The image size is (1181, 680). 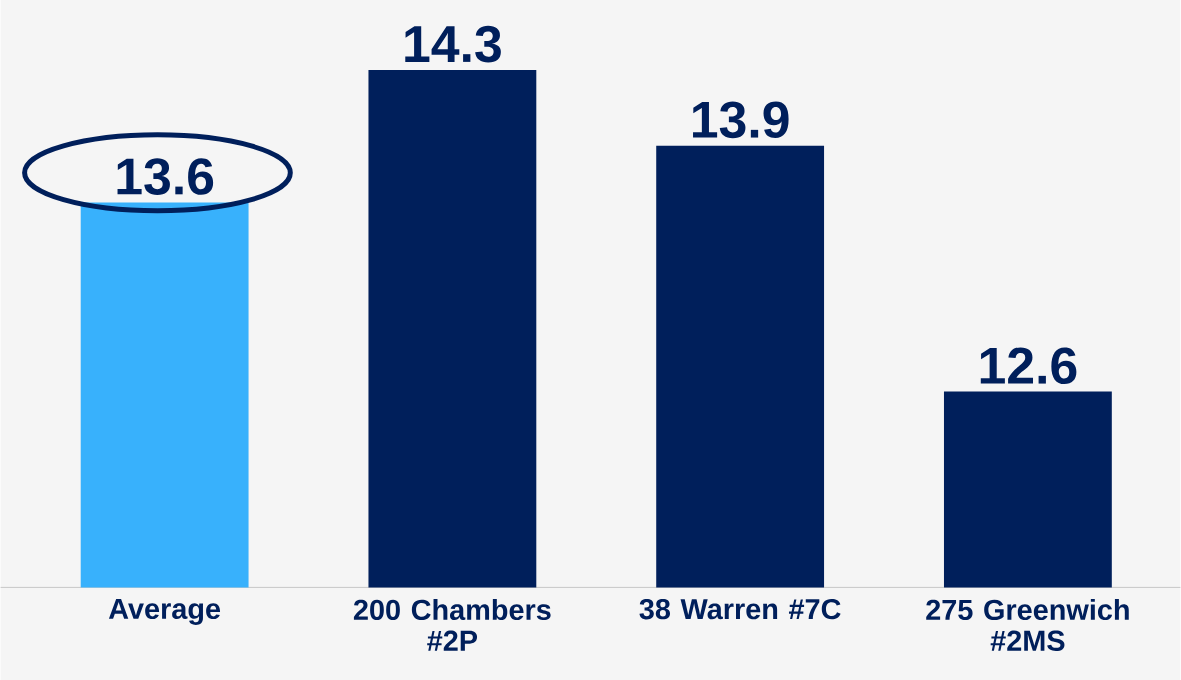 I want to click on x-tick-label: Average, so click(x=164, y=611).